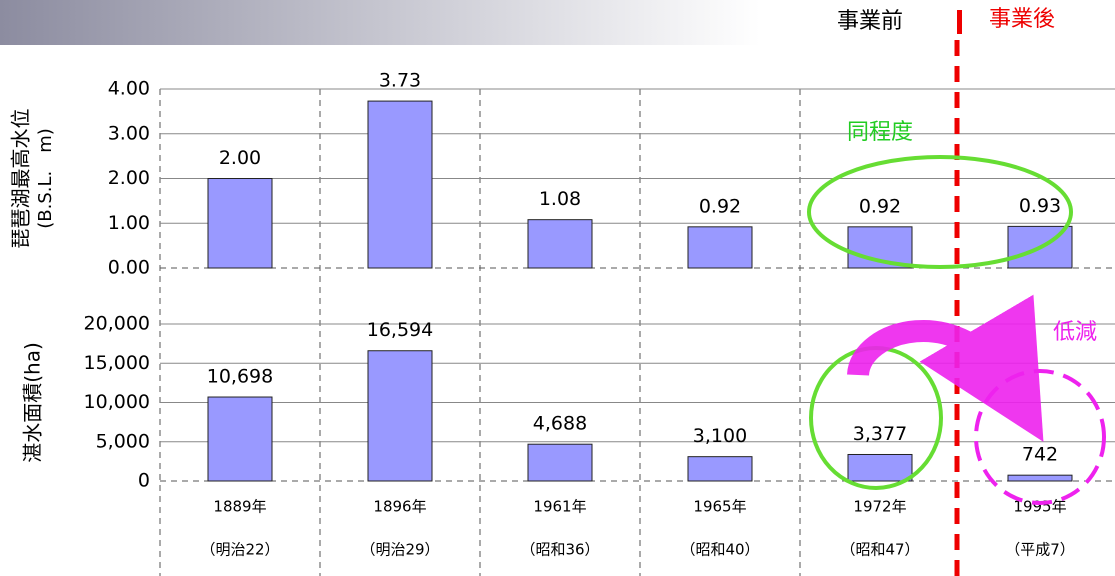  Describe the element at coordinates (1040, 455) in the screenshot. I see `data-label: 742` at that location.